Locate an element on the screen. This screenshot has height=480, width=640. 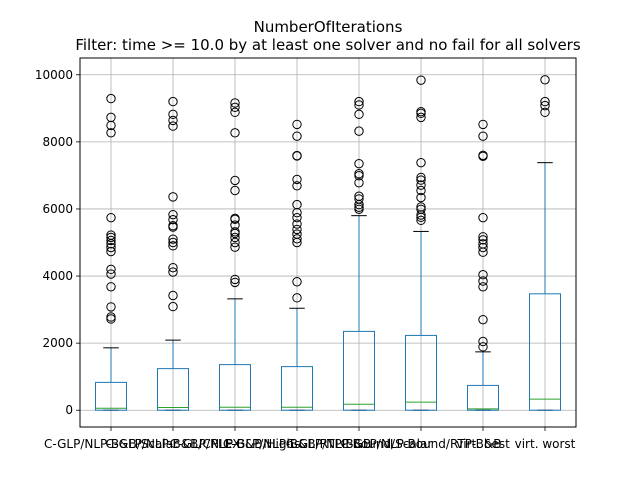
y-tick-label: 0 is located at coordinates (69, 410).